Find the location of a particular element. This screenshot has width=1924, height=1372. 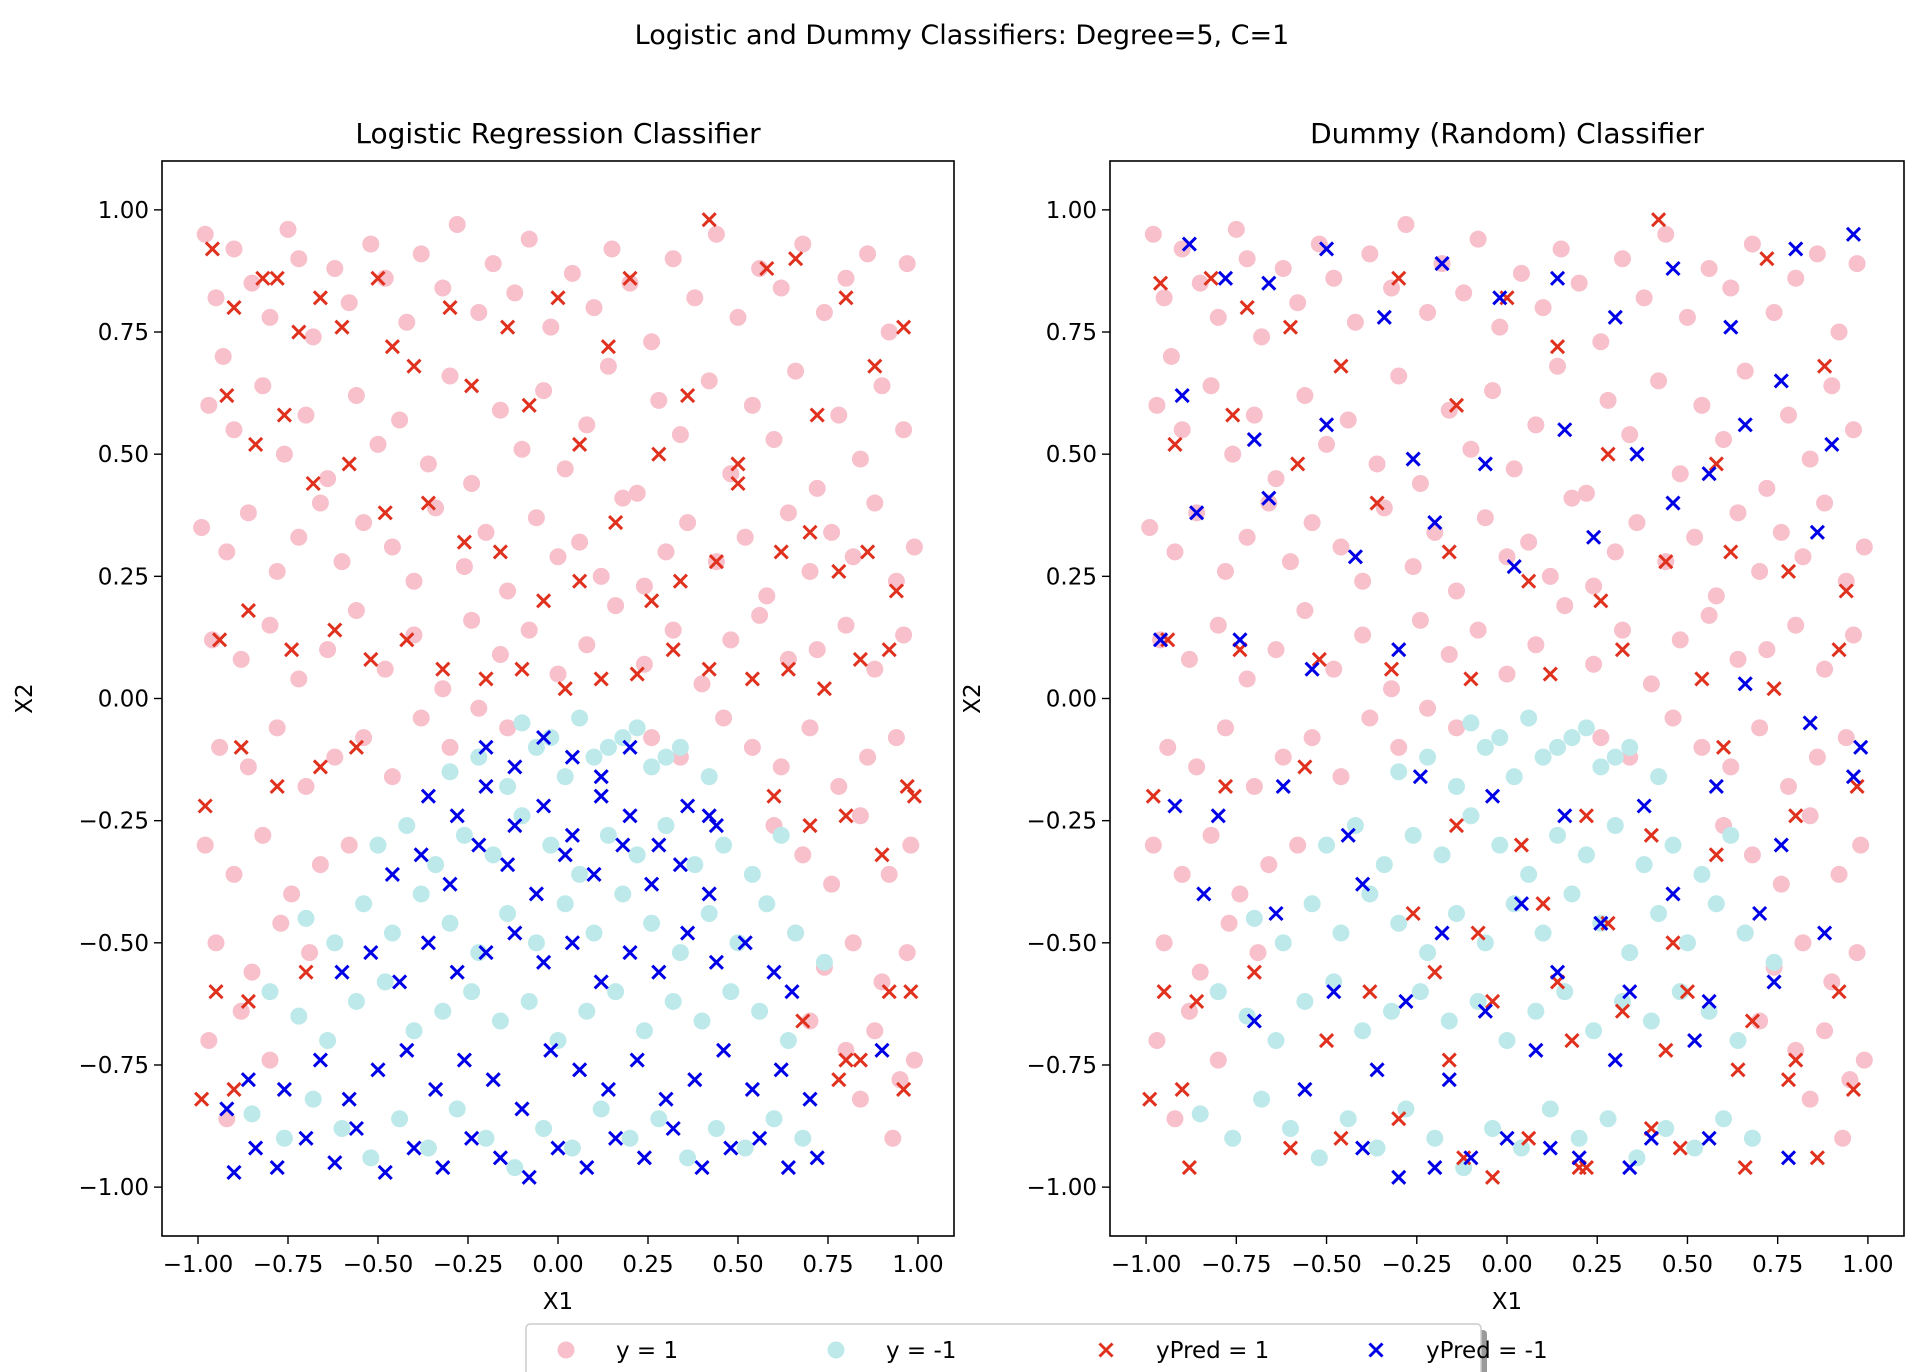

y-tick-label: 1.00 is located at coordinates (1071, 211).